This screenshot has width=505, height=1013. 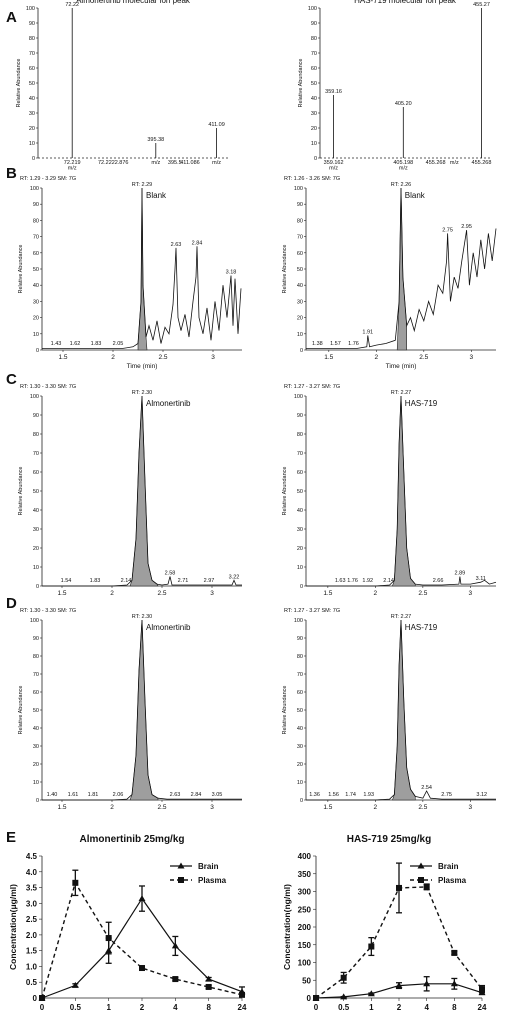 What do you see at coordinates (156, 195) in the screenshot?
I see `chromatogram-title: Blank` at bounding box center [156, 195].